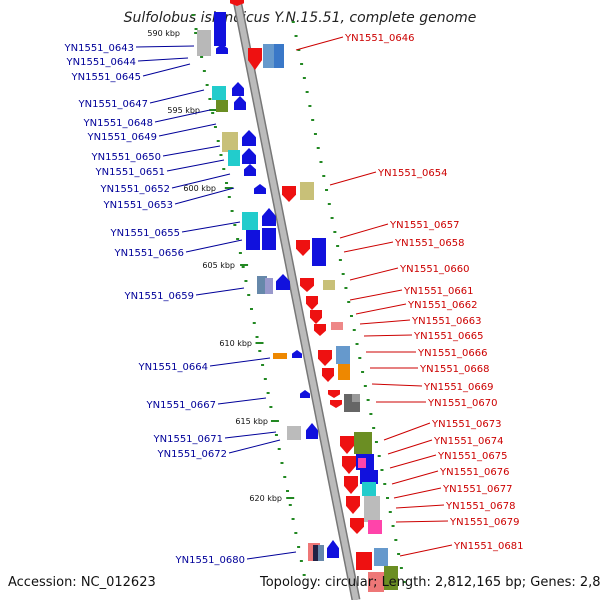  I want to click on gene-label-minus: YN1551_0647, so click(113, 104).